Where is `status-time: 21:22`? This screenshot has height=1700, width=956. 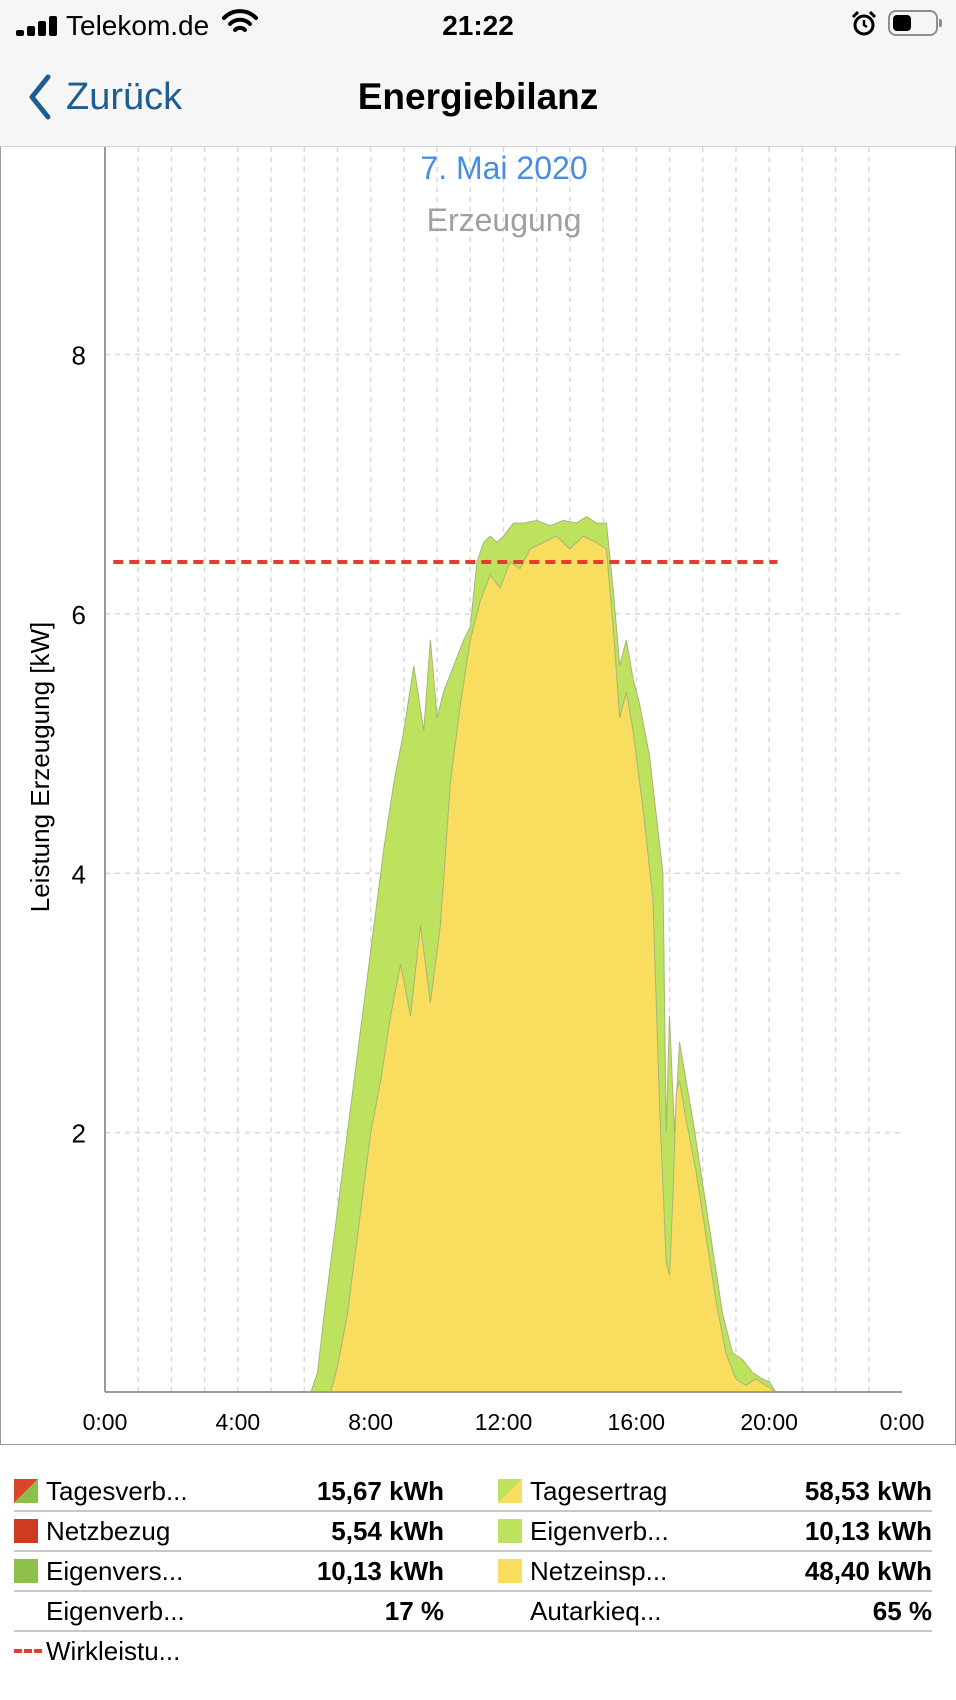 status-time: 21:22 is located at coordinates (478, 25).